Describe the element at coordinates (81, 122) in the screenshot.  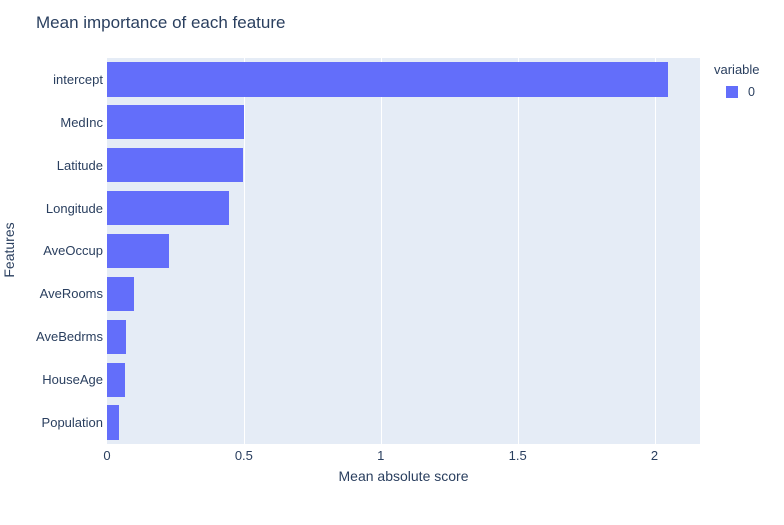
I see `y-tick-label-MedInc: MedInc` at that location.